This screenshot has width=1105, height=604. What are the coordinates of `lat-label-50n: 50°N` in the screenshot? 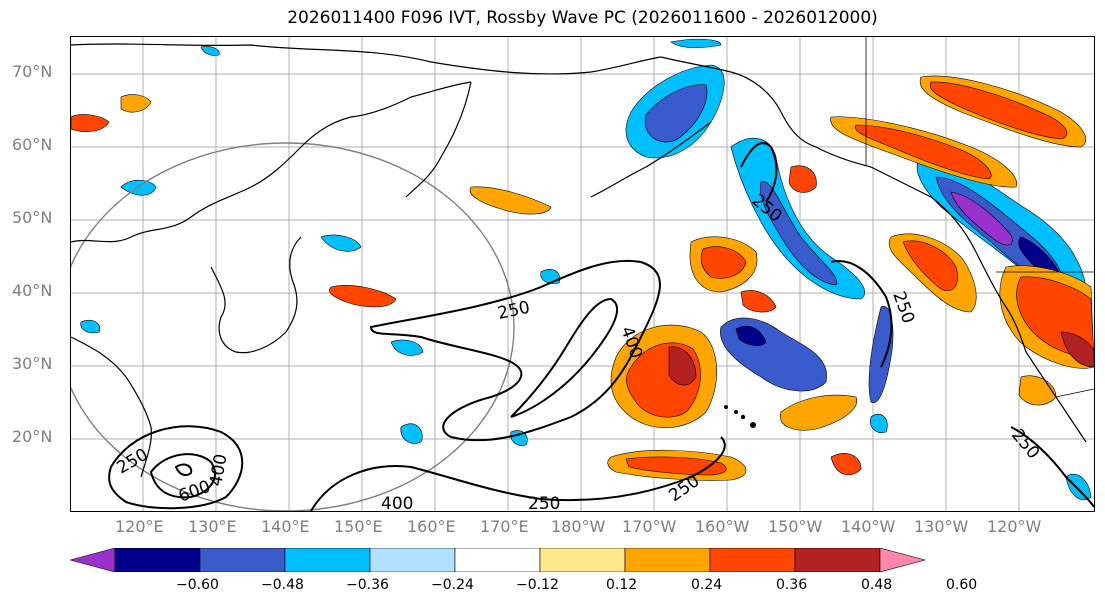 It's located at (32, 217).